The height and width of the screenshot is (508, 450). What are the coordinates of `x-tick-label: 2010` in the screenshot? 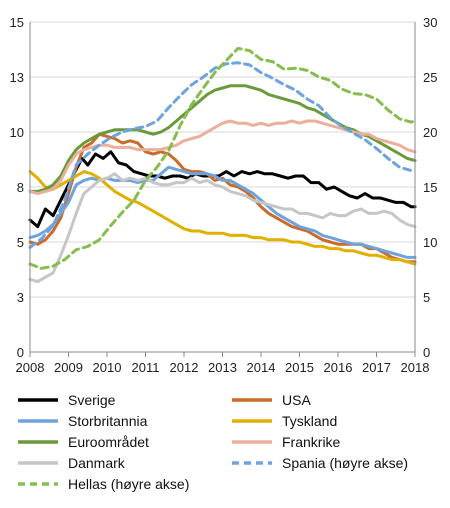 It's located at (107, 367).